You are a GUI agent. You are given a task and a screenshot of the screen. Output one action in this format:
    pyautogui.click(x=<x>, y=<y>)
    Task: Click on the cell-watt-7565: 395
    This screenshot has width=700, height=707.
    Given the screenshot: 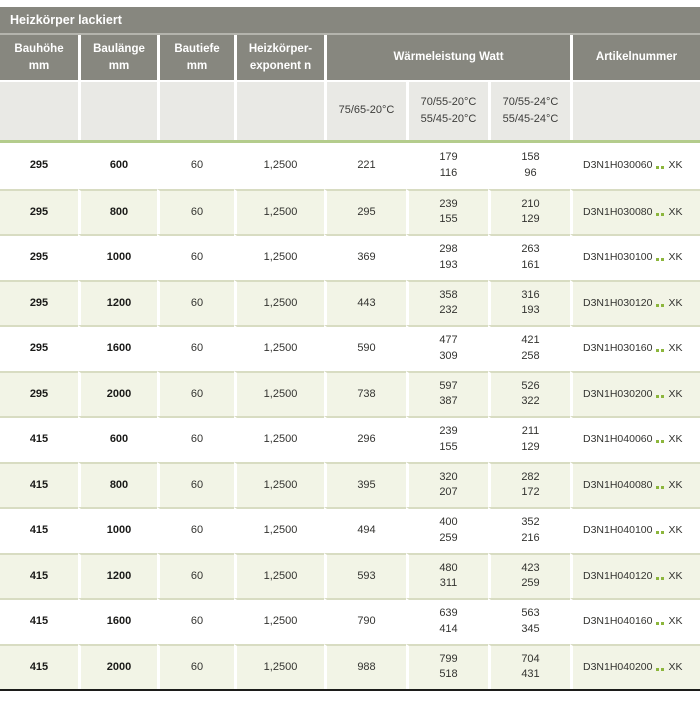 What is the action you would take?
    pyautogui.click(x=365, y=484)
    